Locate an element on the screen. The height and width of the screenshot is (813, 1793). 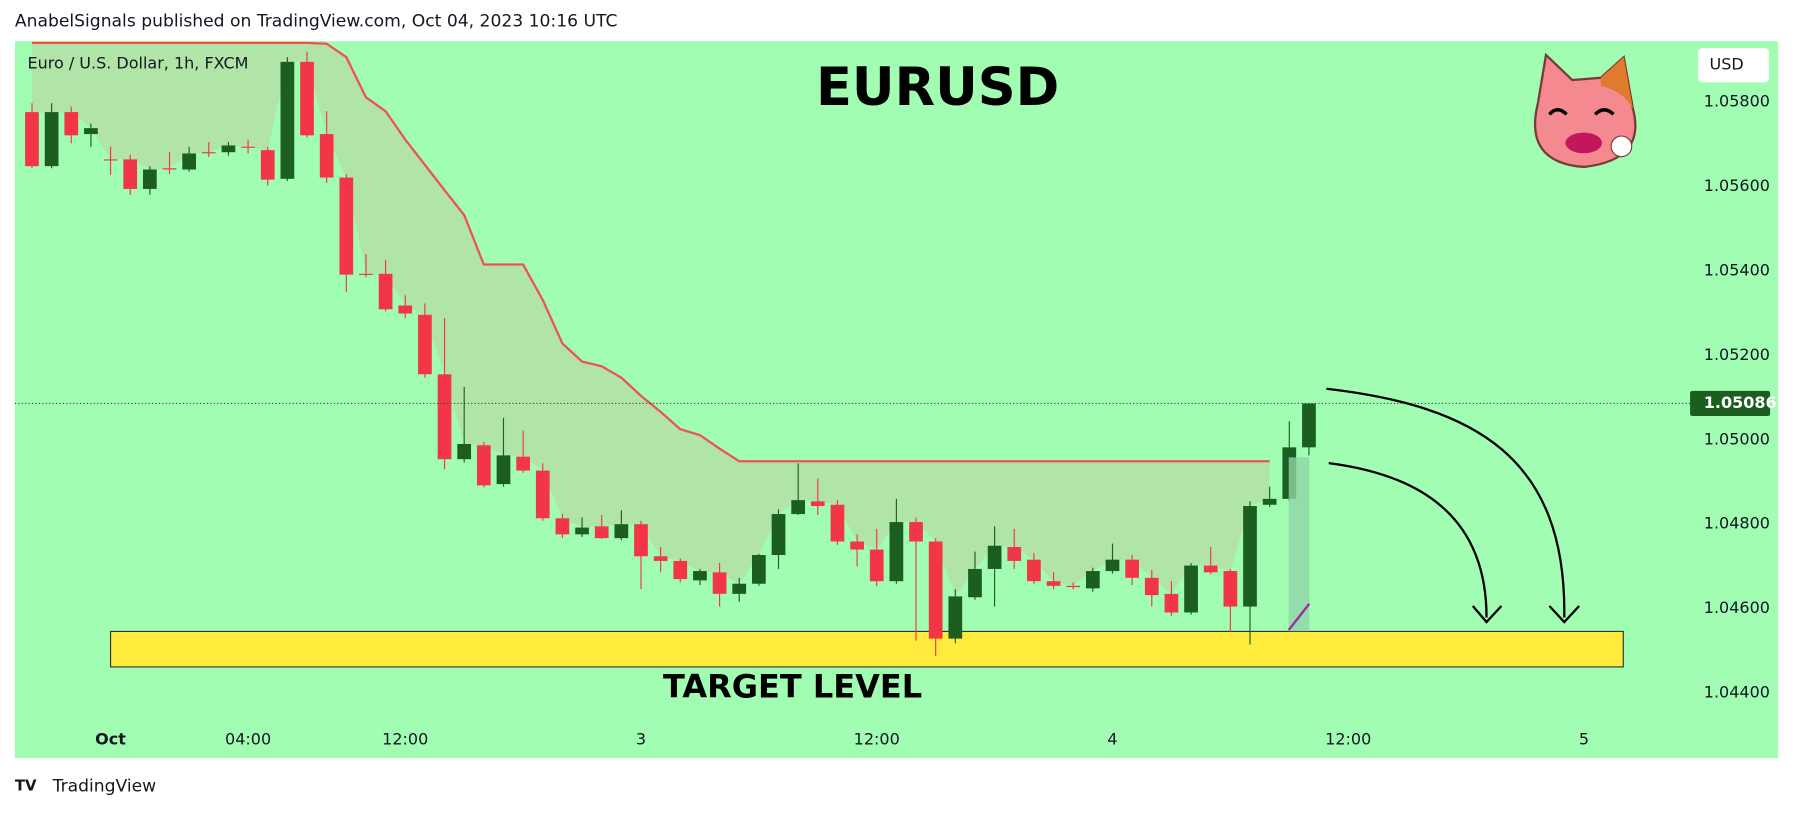
x-tick-label: 04:00 is located at coordinates (248, 738).